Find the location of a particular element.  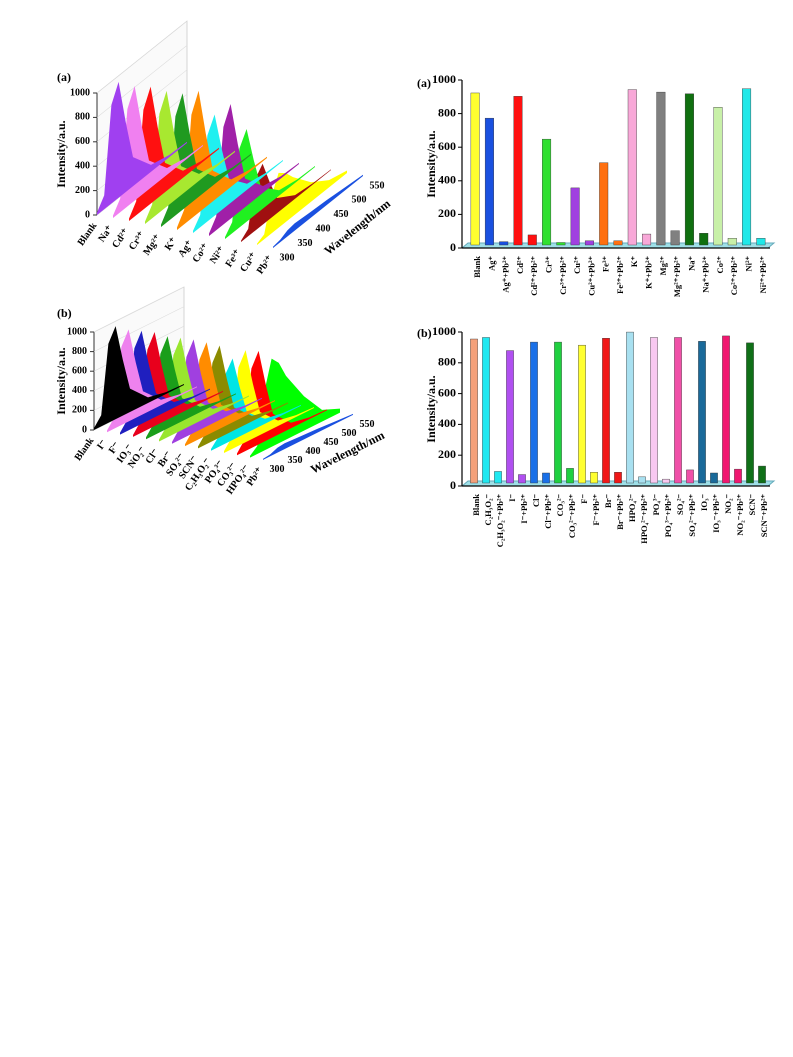

x-tick-label: IO₃⁻+Pb²⁺ is located at coordinates (716, 513).